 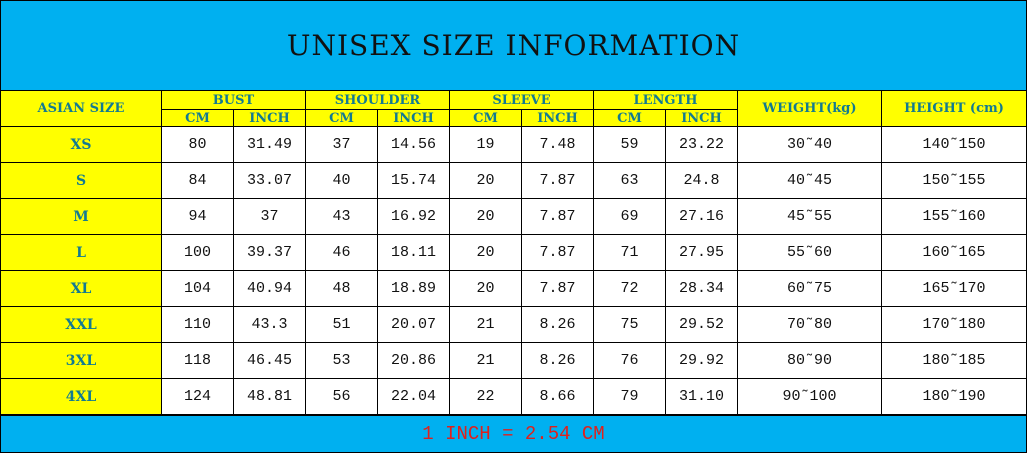 I want to click on table-cell: 56, so click(x=341, y=396).